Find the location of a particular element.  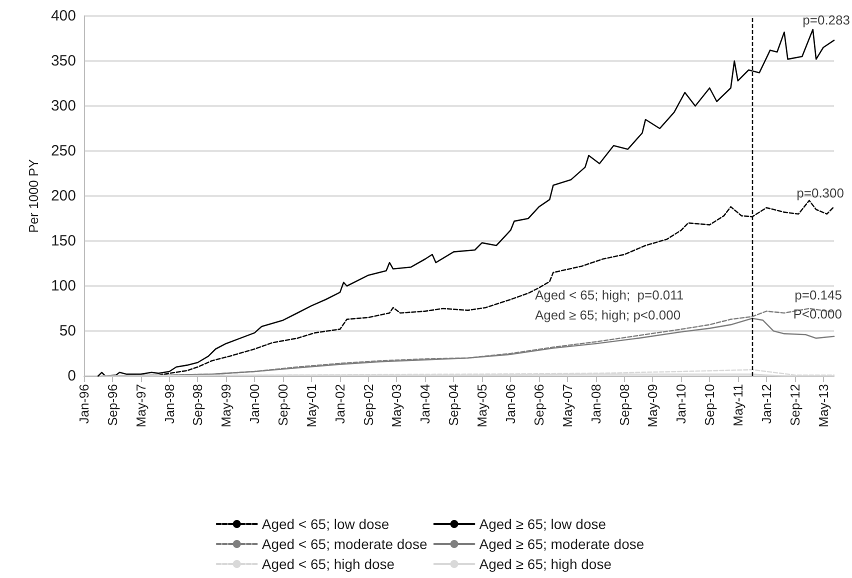

annotation: p=0.145 is located at coordinates (818, 295).